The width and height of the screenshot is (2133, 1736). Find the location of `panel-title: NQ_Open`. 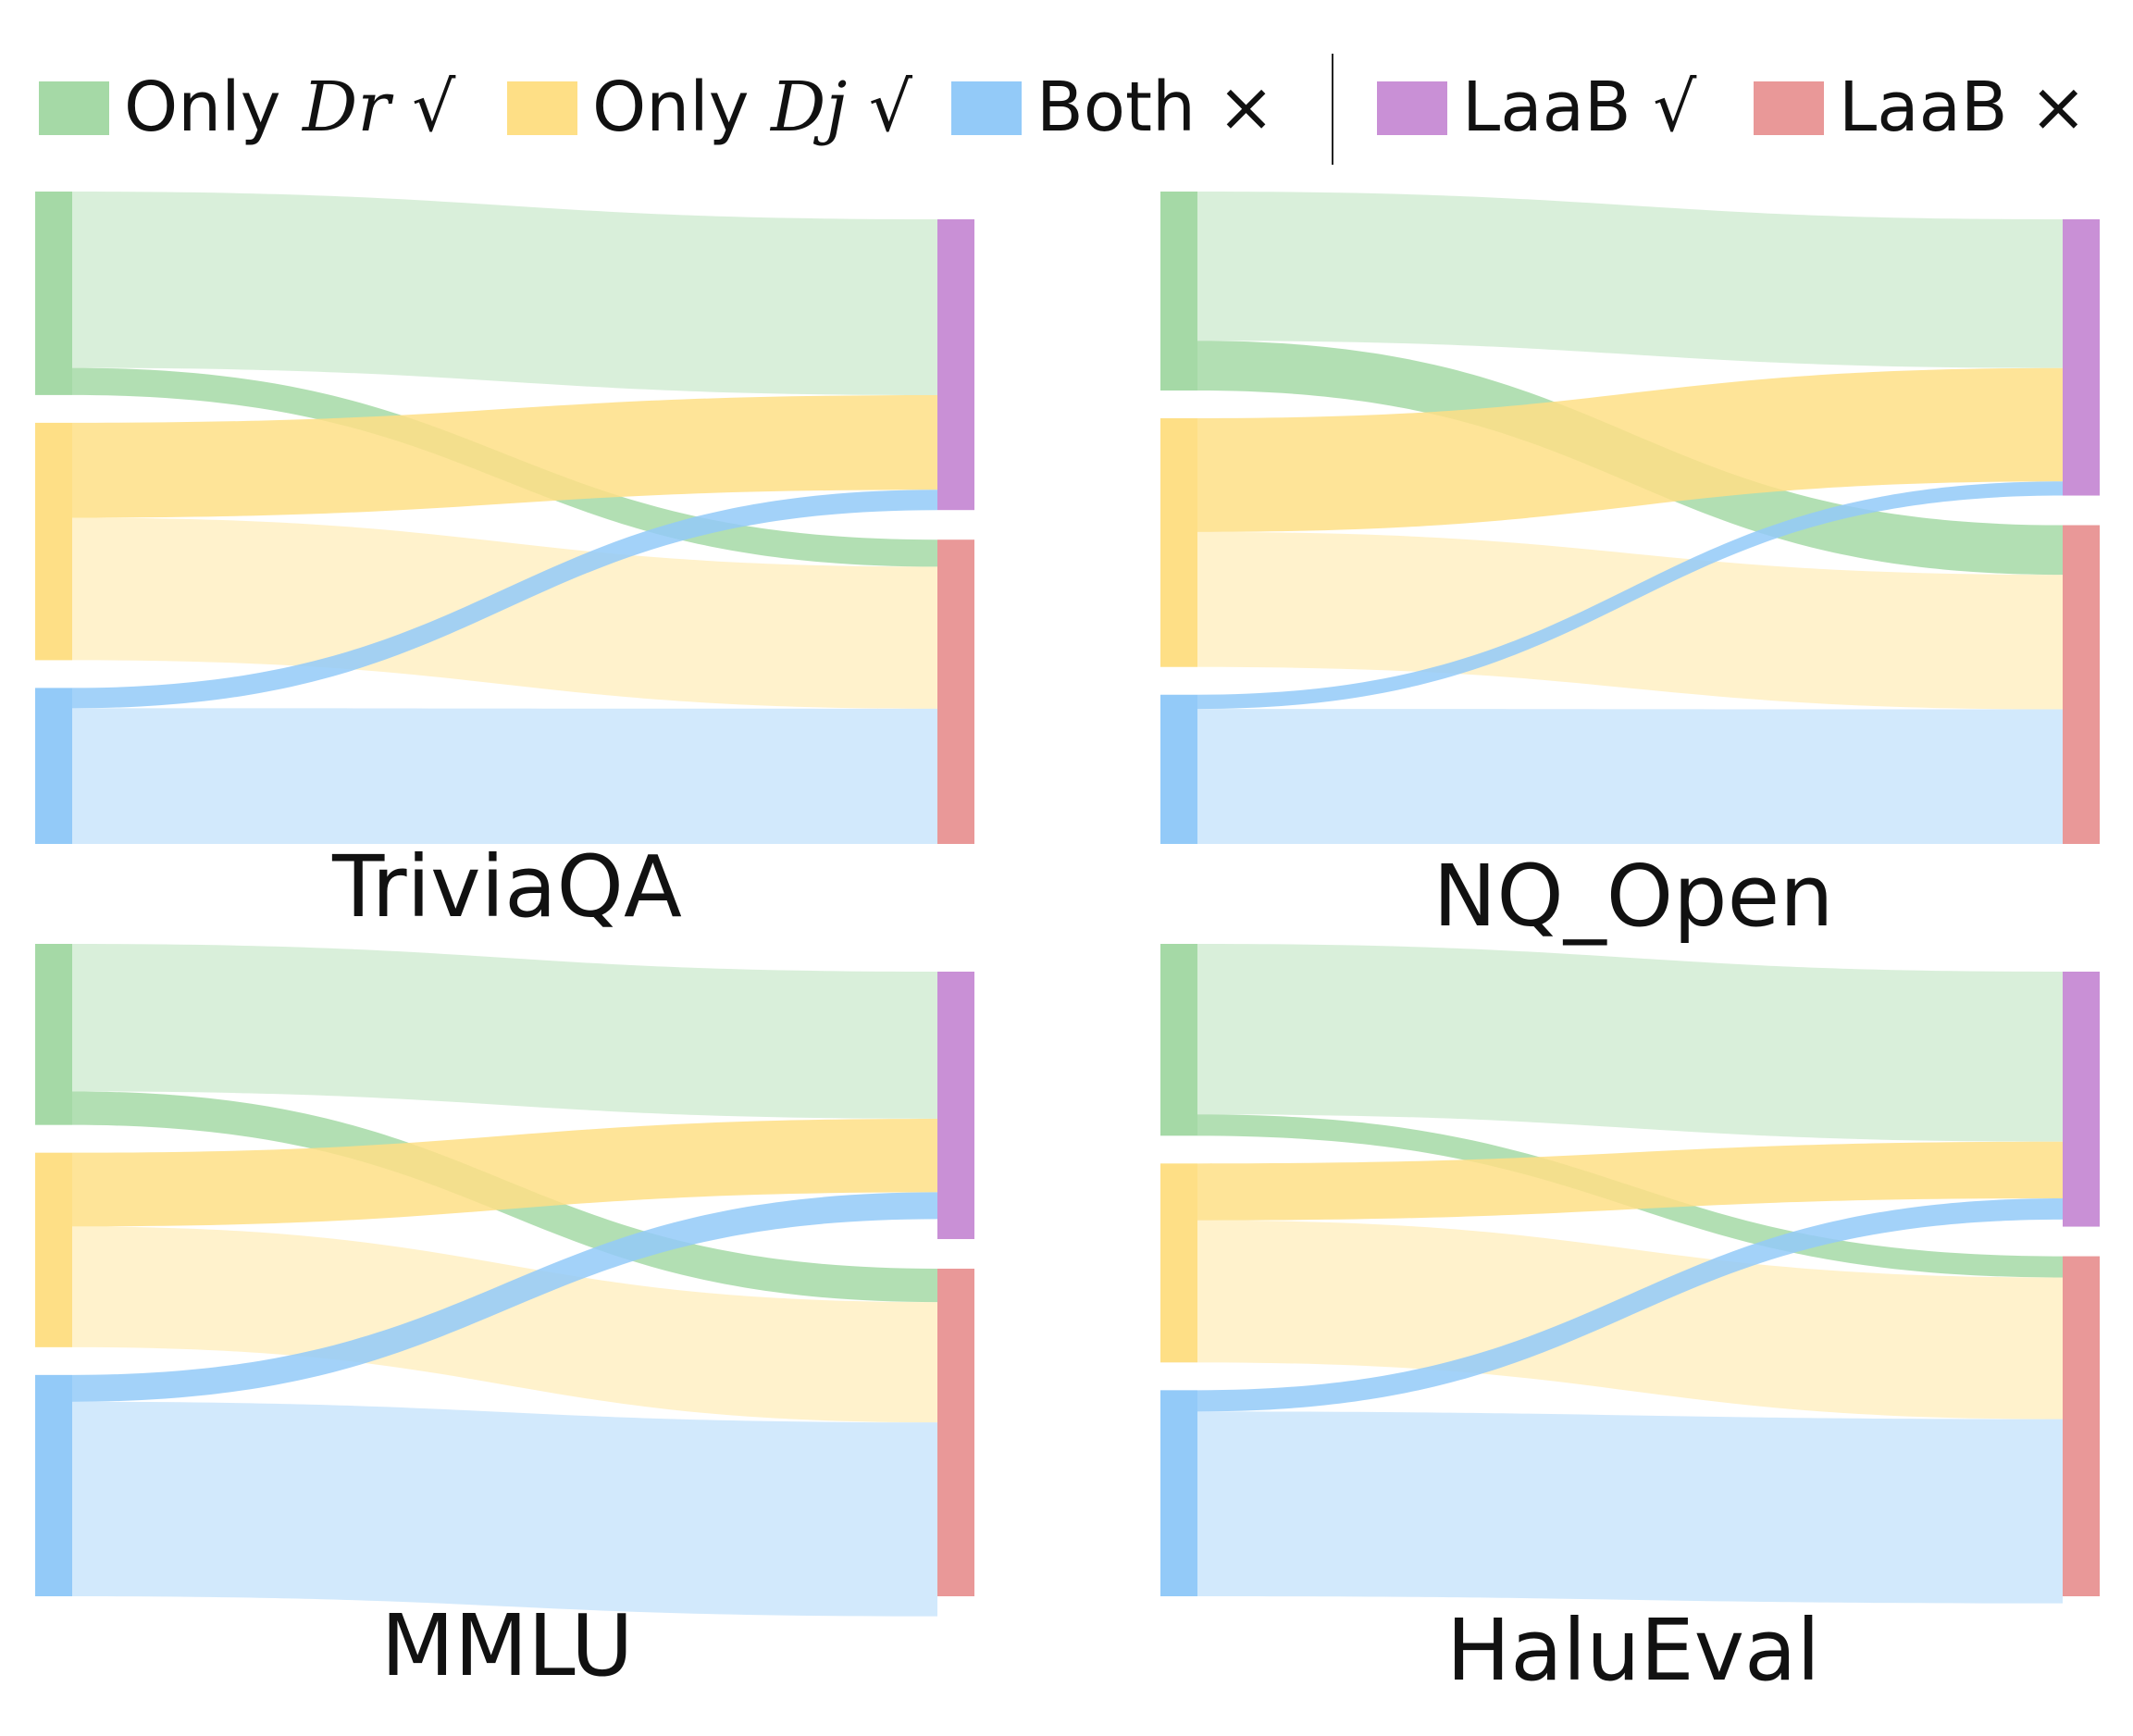

panel-title: NQ_Open is located at coordinates (1633, 896).